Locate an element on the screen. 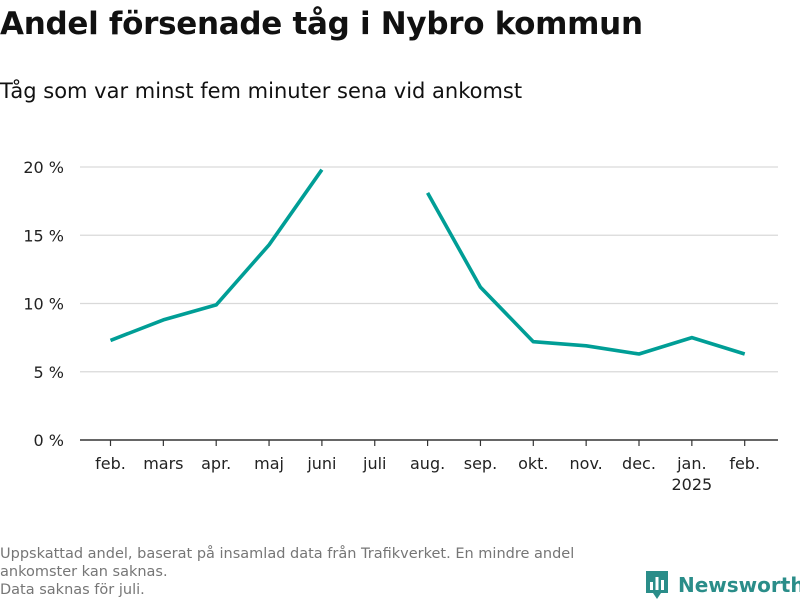 The width and height of the screenshot is (800, 601). x-tick-label: nov. is located at coordinates (586, 463).